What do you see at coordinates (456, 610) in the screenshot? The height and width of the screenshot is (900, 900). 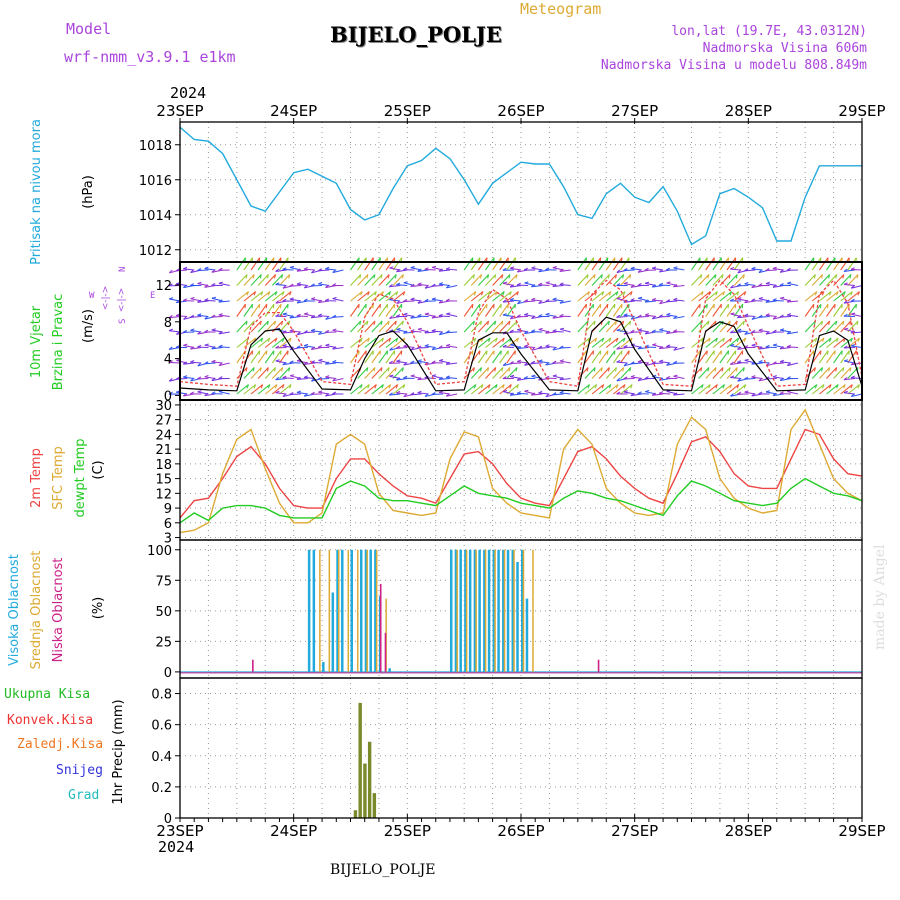 I see `high-cloud-bar` at bounding box center [456, 610].